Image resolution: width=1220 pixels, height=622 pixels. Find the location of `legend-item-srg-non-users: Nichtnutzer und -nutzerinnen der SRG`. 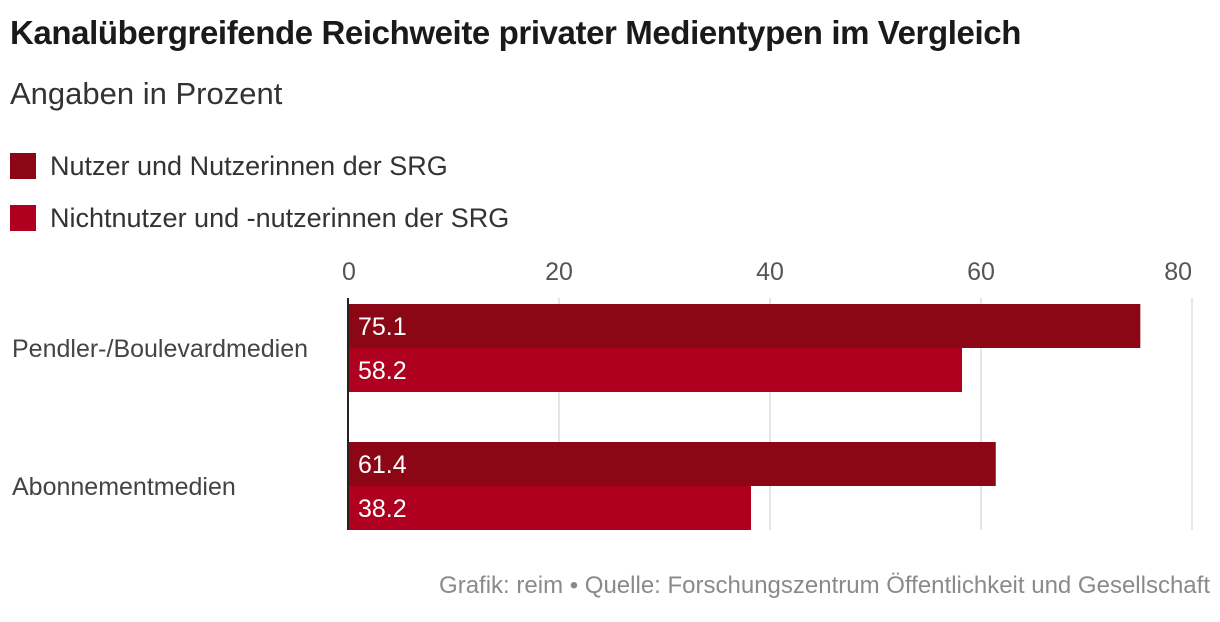

legend-item-srg-non-users: Nichtnutzer und -nutzerinnen der SRG is located at coordinates (259, 218).